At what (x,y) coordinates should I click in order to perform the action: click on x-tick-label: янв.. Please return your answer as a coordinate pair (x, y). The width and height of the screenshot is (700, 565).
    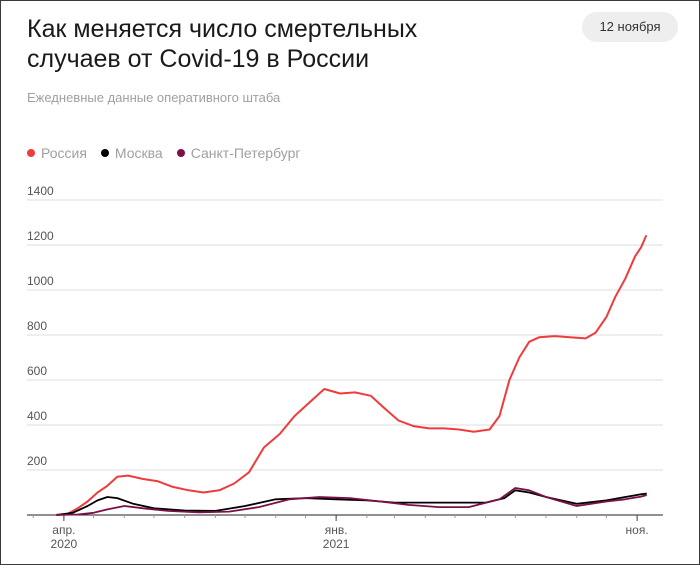
    Looking at the image, I should click on (336, 530).